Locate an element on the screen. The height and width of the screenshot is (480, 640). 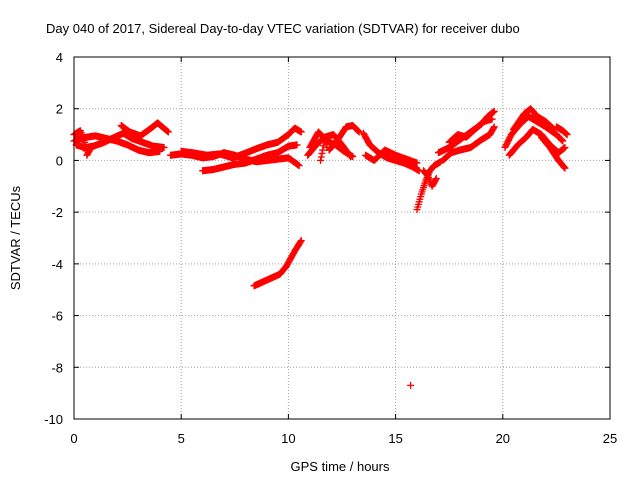
y-tick-label: -2 is located at coordinates (57, 212).